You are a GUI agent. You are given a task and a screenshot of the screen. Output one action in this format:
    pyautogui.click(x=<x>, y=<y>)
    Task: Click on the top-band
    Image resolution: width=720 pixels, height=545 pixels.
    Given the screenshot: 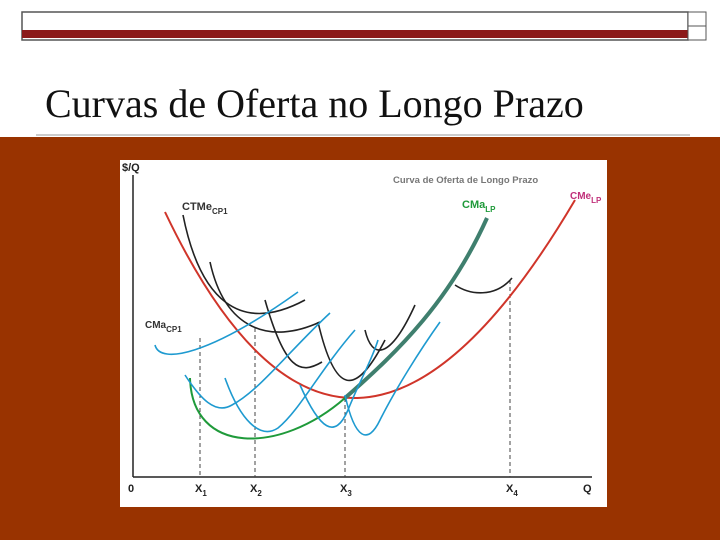 What is the action you would take?
    pyautogui.click(x=355, y=34)
    